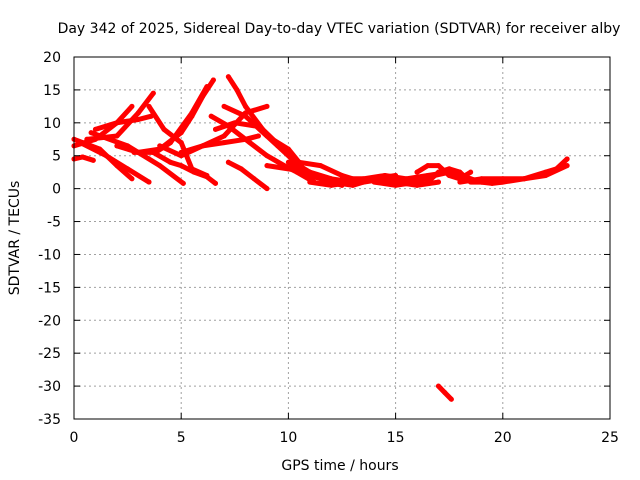 This screenshot has width=640, height=480. What do you see at coordinates (74, 438) in the screenshot?
I see `x-tick-label: 0` at bounding box center [74, 438].